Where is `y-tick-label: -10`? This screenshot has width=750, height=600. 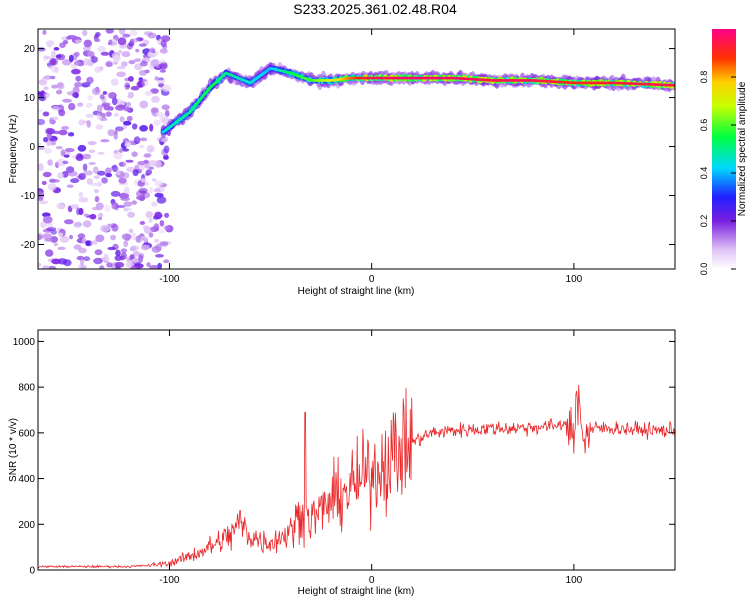
y-tick-label: -10 is located at coordinates (28, 196).